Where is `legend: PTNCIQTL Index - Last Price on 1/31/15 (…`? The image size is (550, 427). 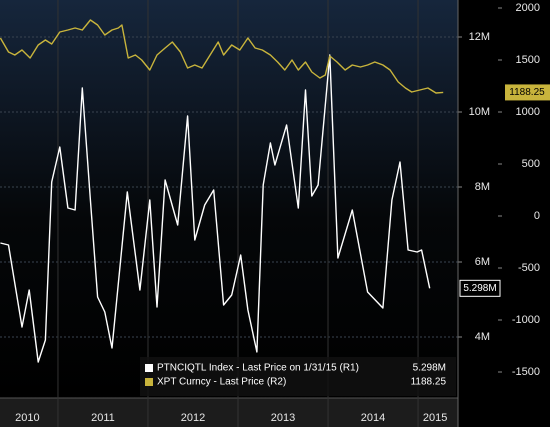
legend: PTNCIQTL Index - Last Price on 1/31/15 (… is located at coordinates (298, 376).